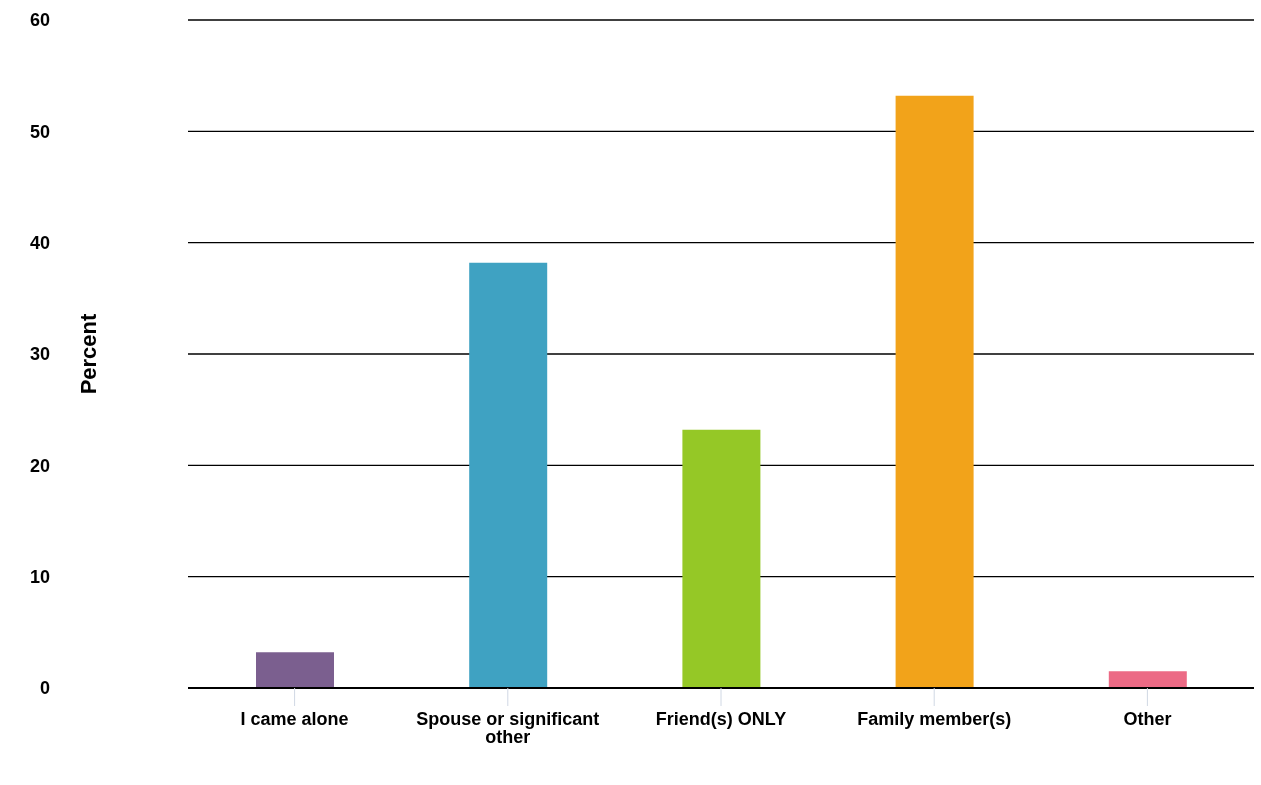 This screenshot has width=1261, height=785. I want to click on x-tick-label: Other, so click(1147, 718).